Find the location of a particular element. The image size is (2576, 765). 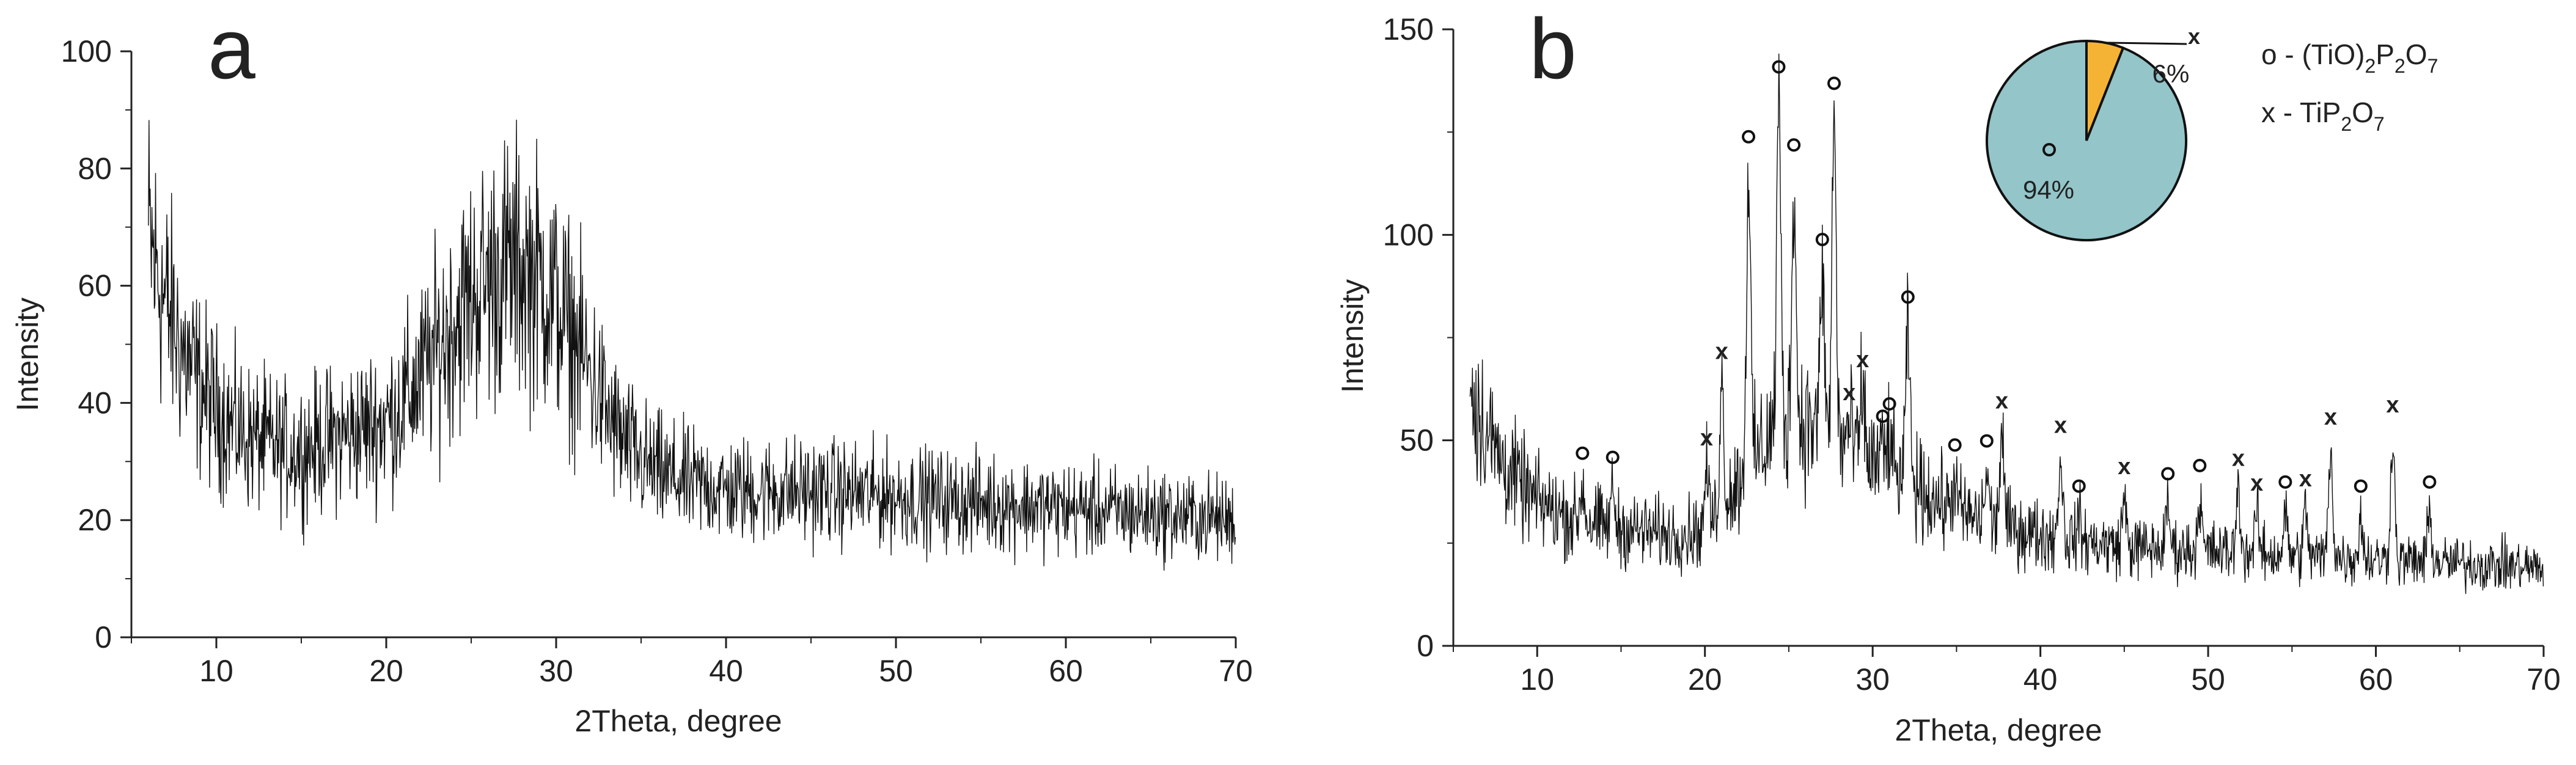

panel-a-x-tick-label: 20 is located at coordinates (386, 671).